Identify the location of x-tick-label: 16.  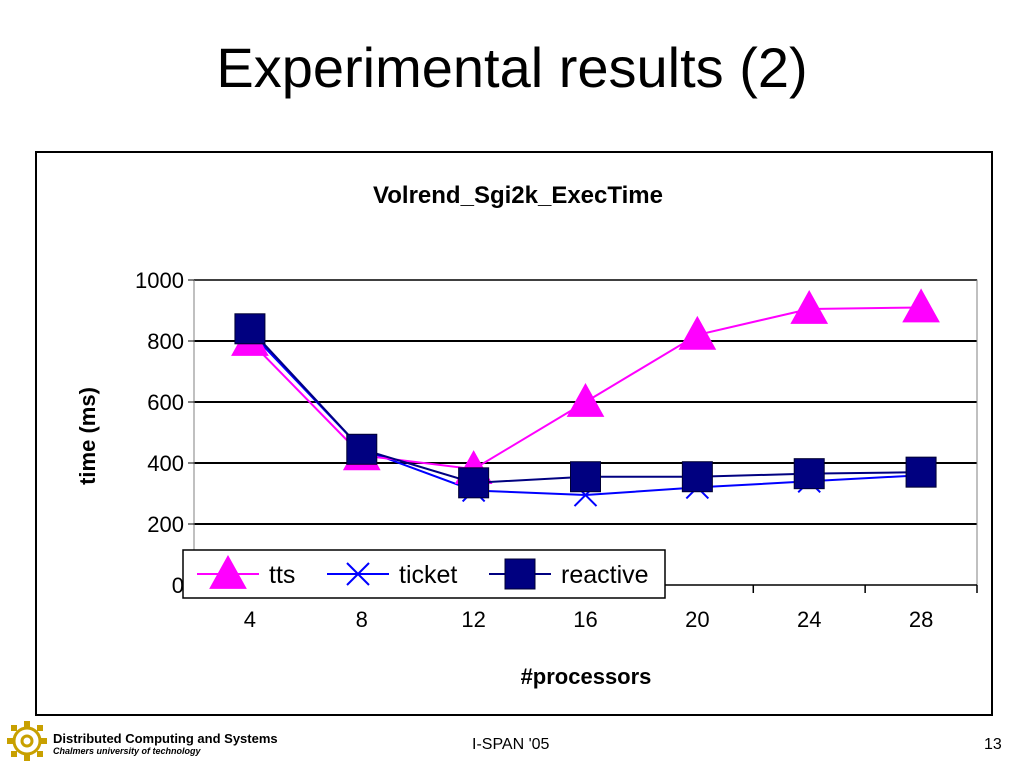
(585, 619).